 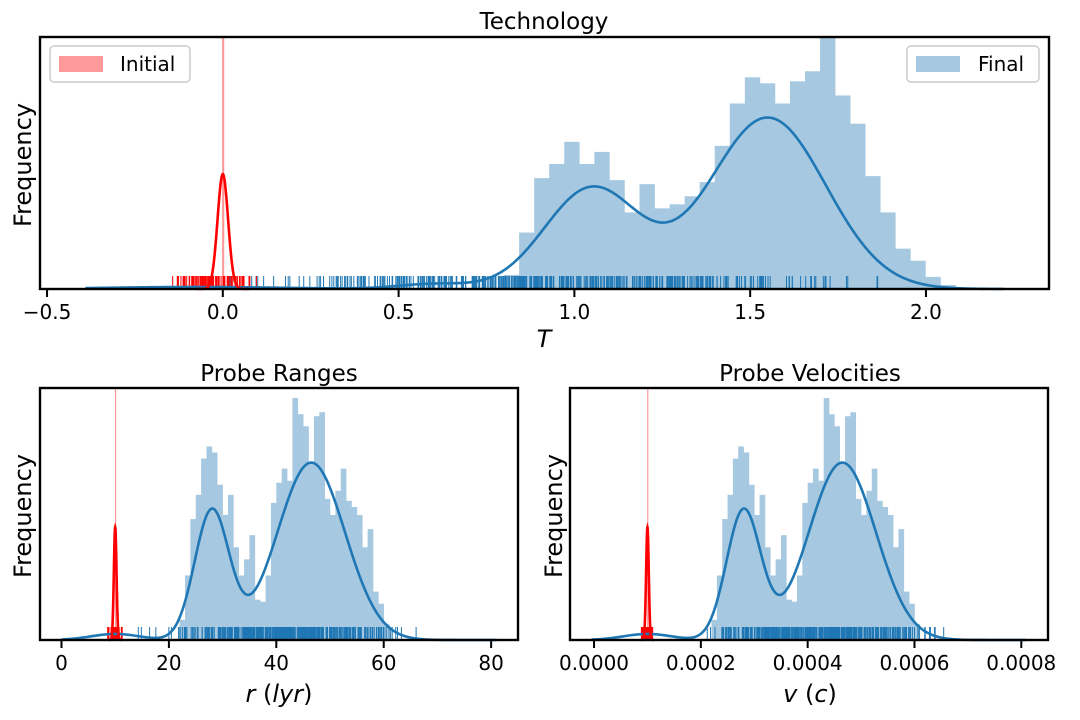 What do you see at coordinates (482, 306) in the screenshot?
I see `technology-xticks: −0.5 0.0 0.5 1.0 1.5 2.0` at bounding box center [482, 306].